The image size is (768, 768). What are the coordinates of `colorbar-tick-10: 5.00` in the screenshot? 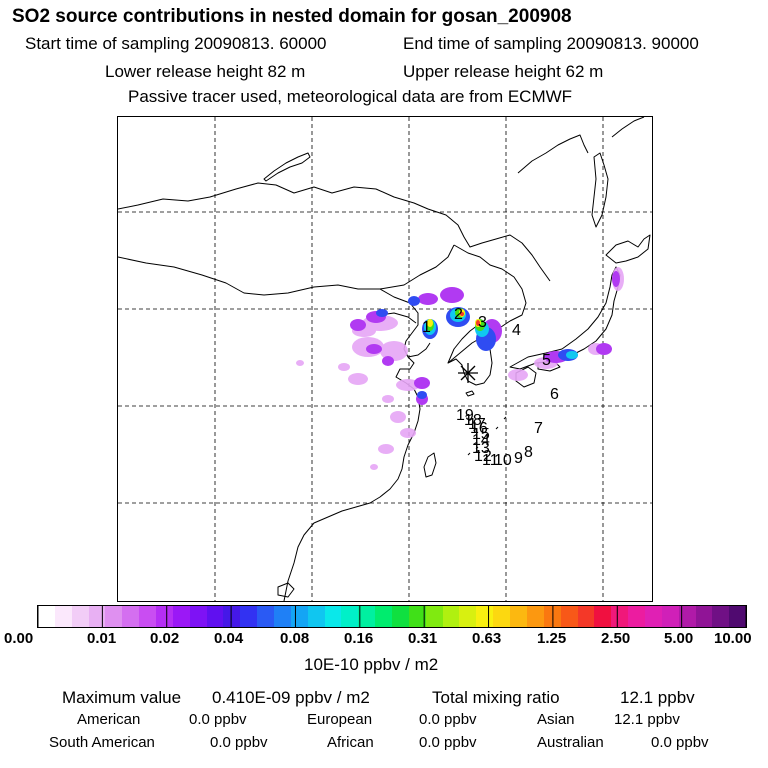 It's located at (679, 638).